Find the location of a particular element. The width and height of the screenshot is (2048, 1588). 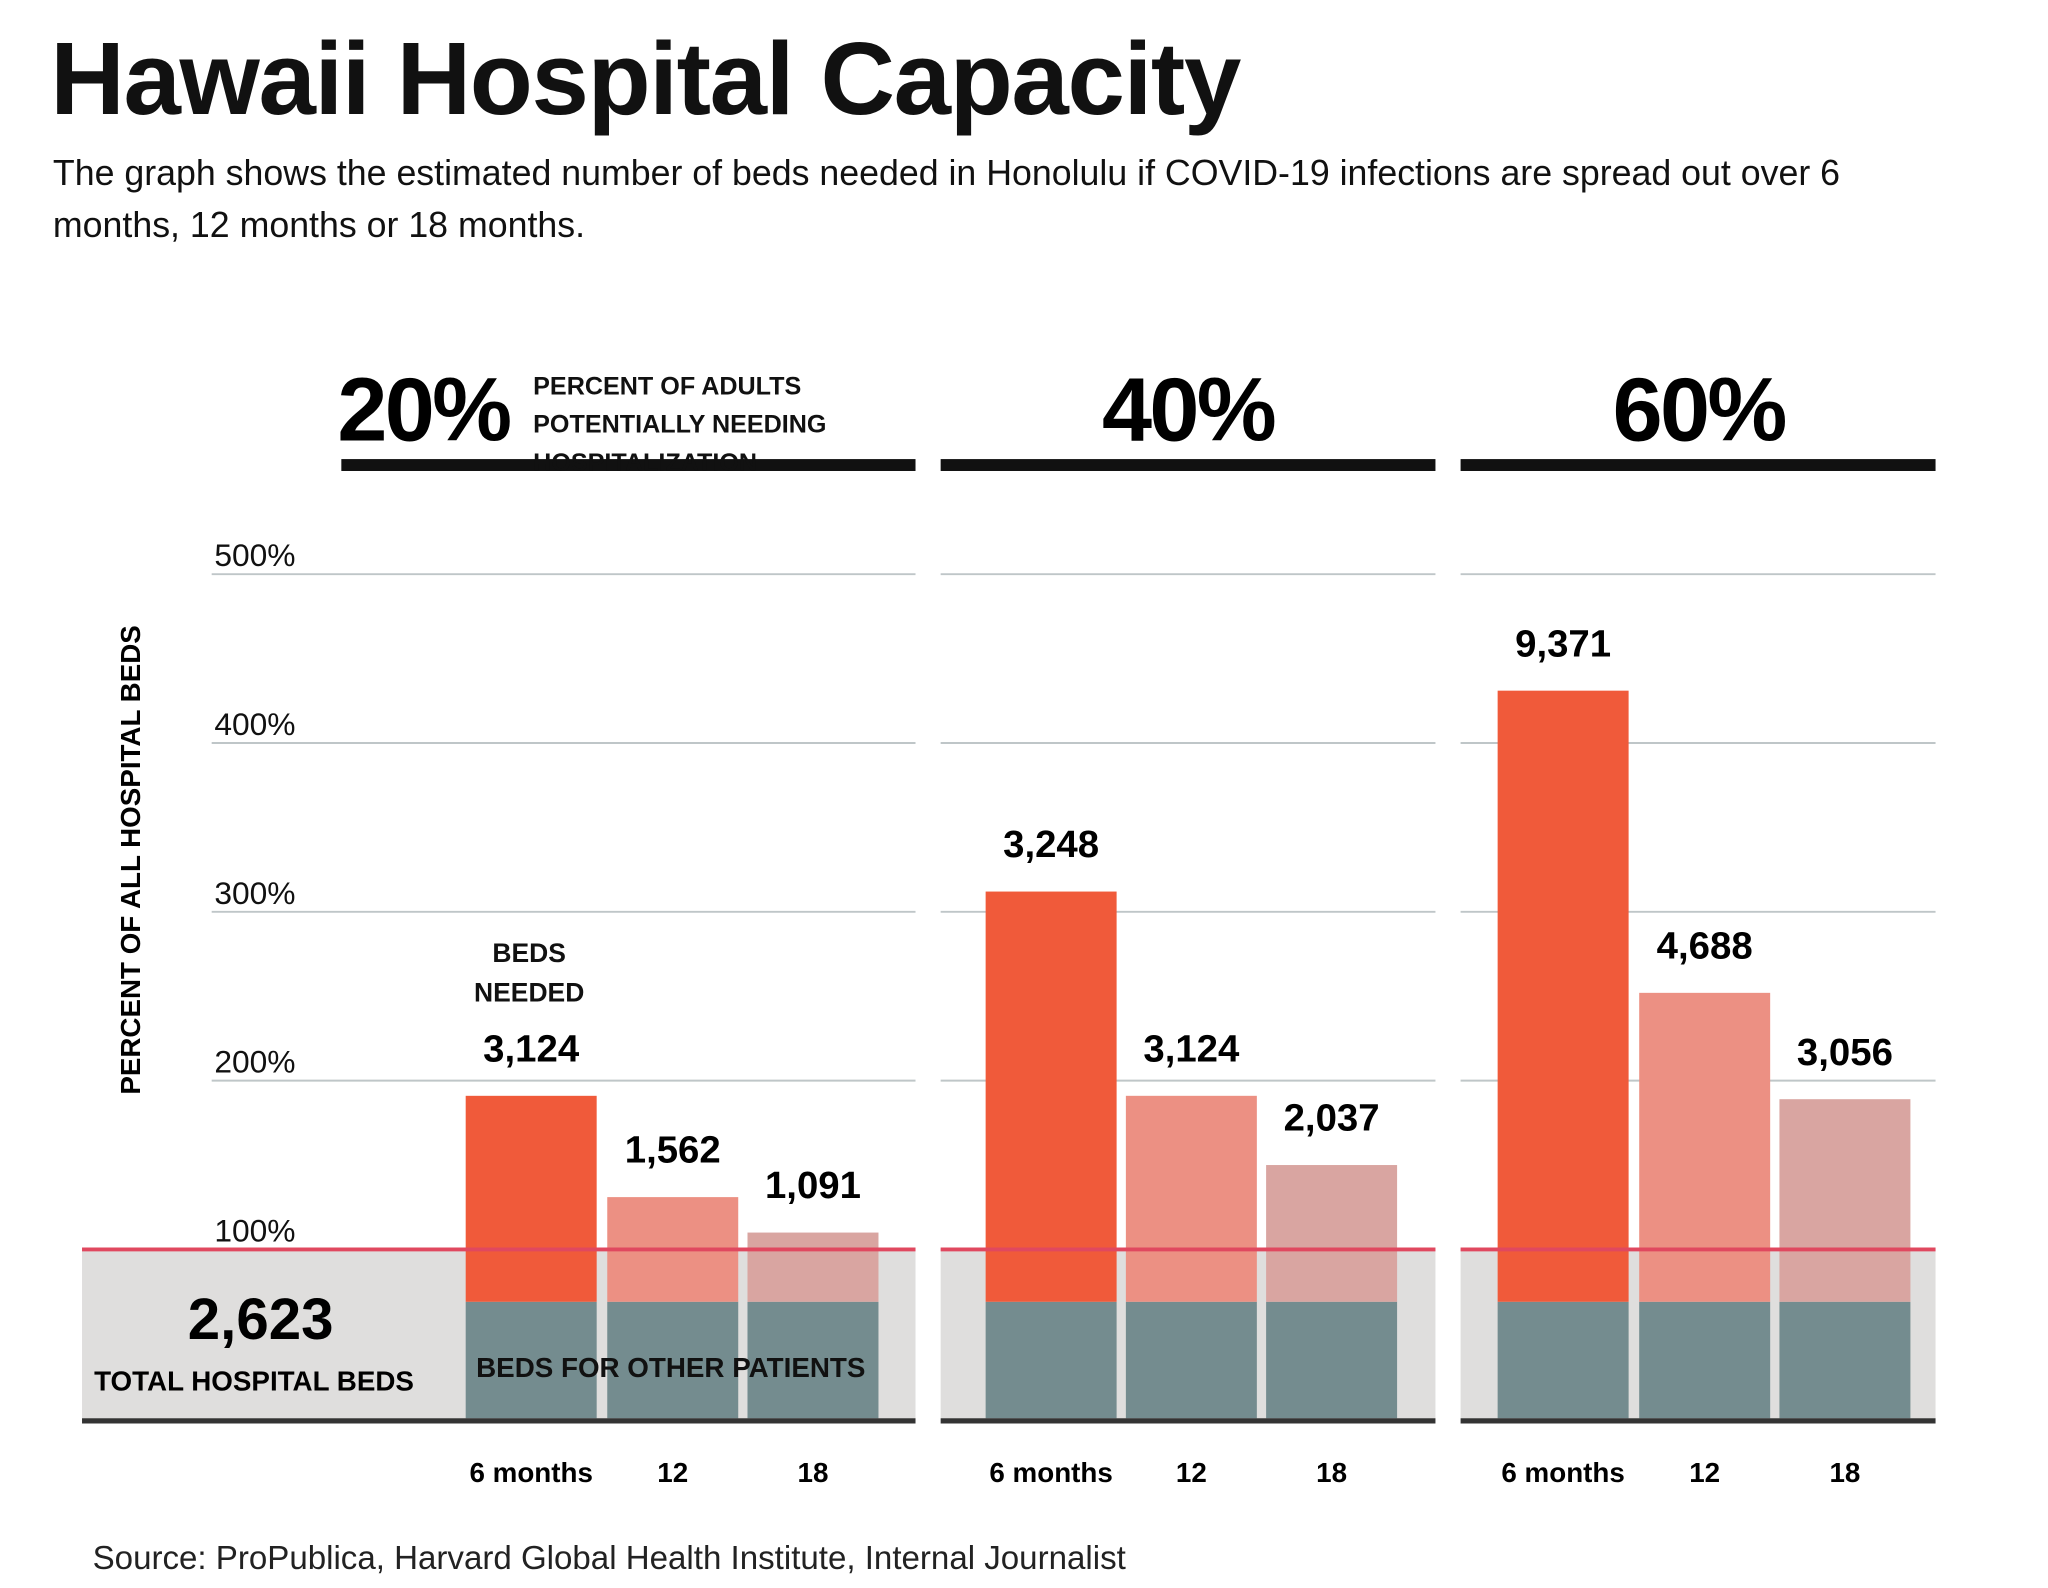

y-tick-label: 500% is located at coordinates (254, 555).